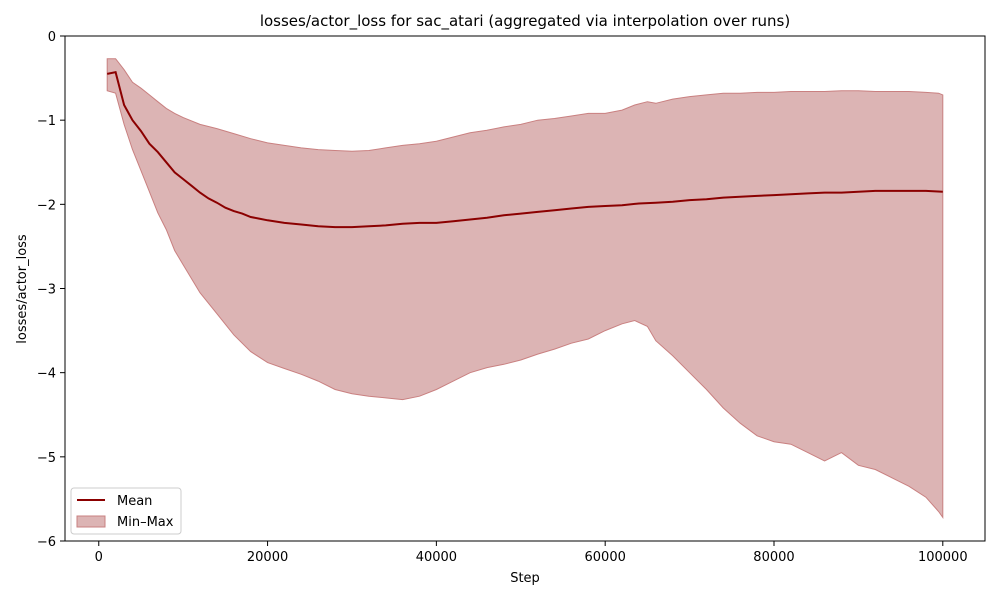 This screenshot has height=600, width=1000. Describe the element at coordinates (22, 289) in the screenshot. I see `y-axis-label: losses/actor_loss` at that location.